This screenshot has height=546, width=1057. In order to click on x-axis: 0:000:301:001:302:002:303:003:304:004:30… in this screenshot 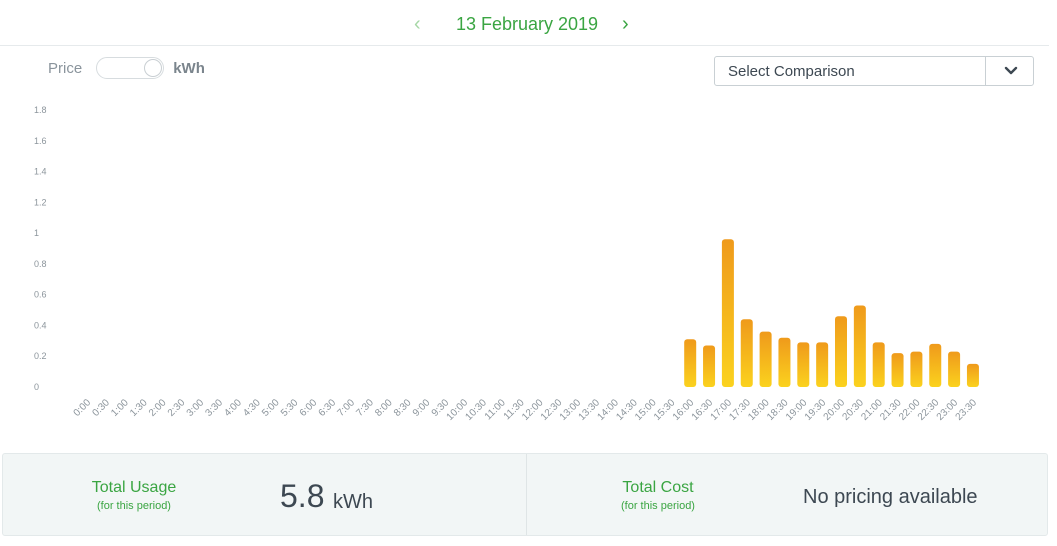, I will do `click(526, 410)`.